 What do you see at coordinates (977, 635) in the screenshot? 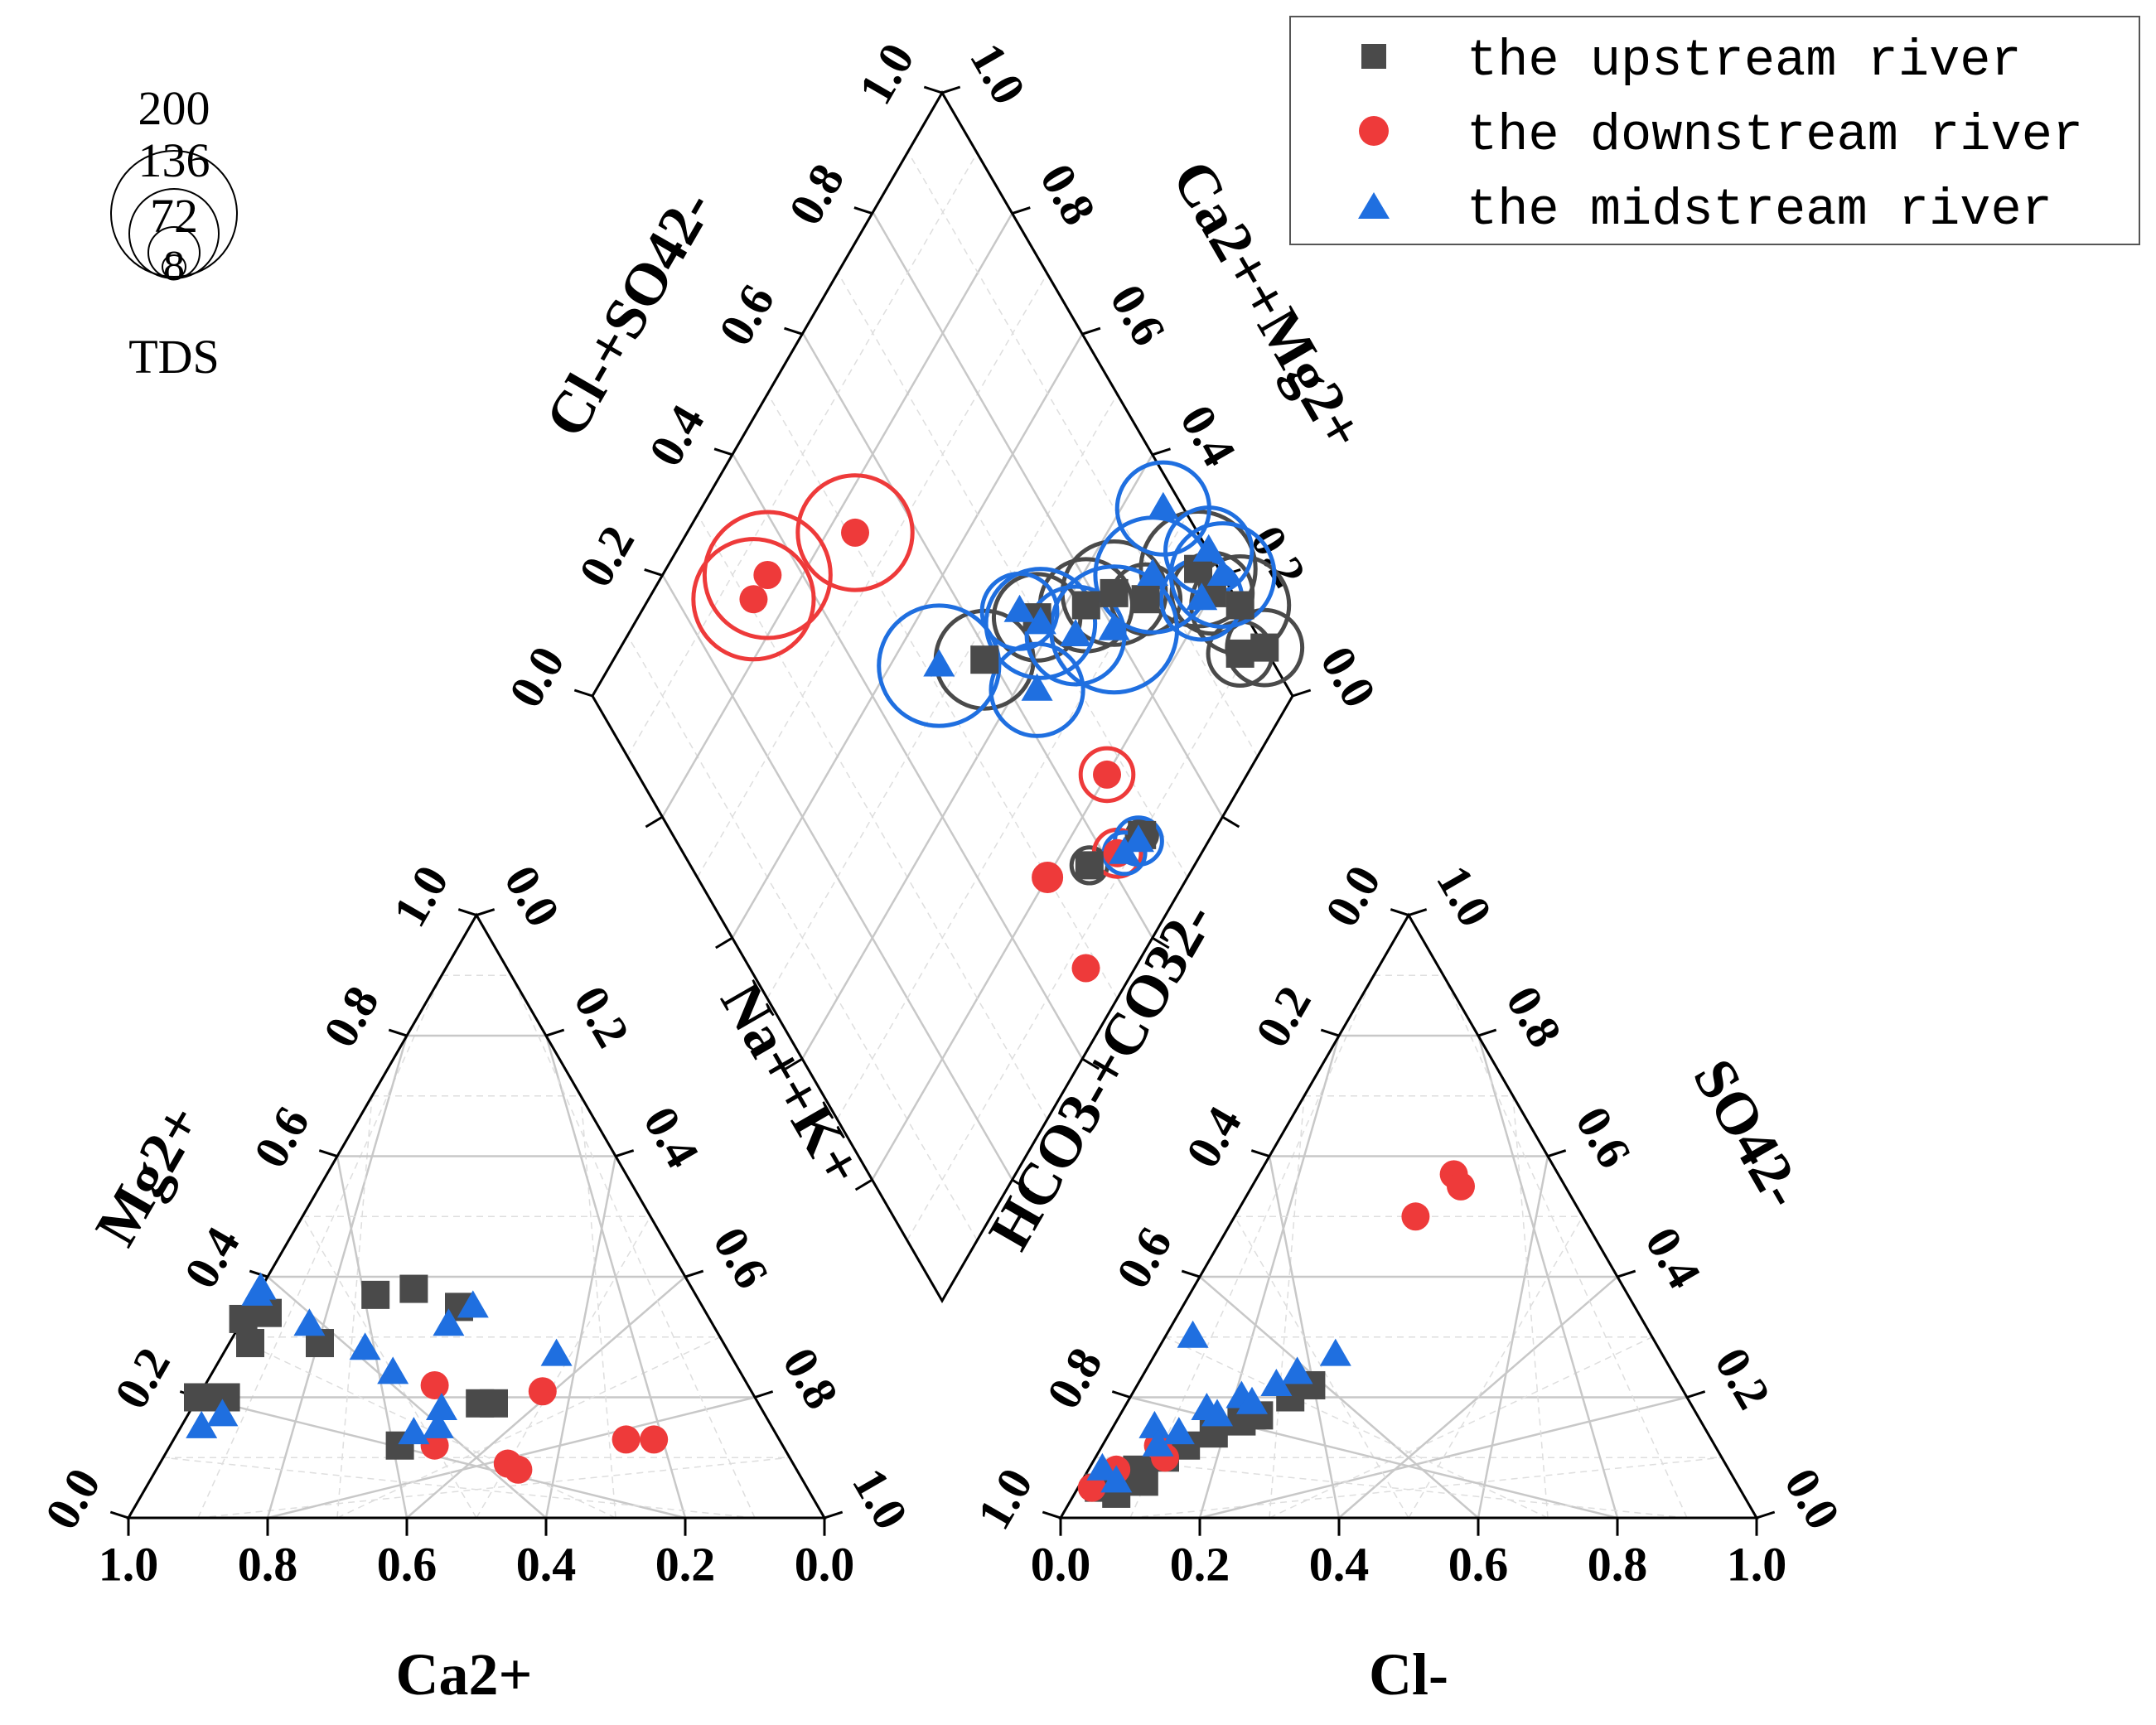
I see `diamond-grid-v` at bounding box center [977, 635].